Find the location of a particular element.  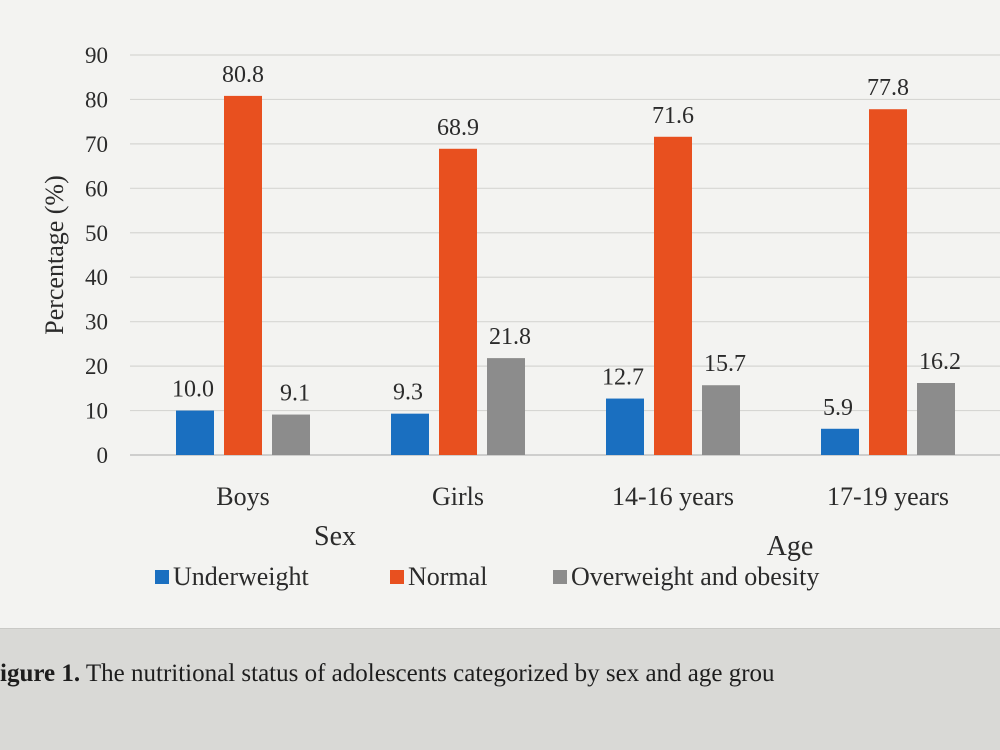

y-tick-label: 50 is located at coordinates (96, 233).